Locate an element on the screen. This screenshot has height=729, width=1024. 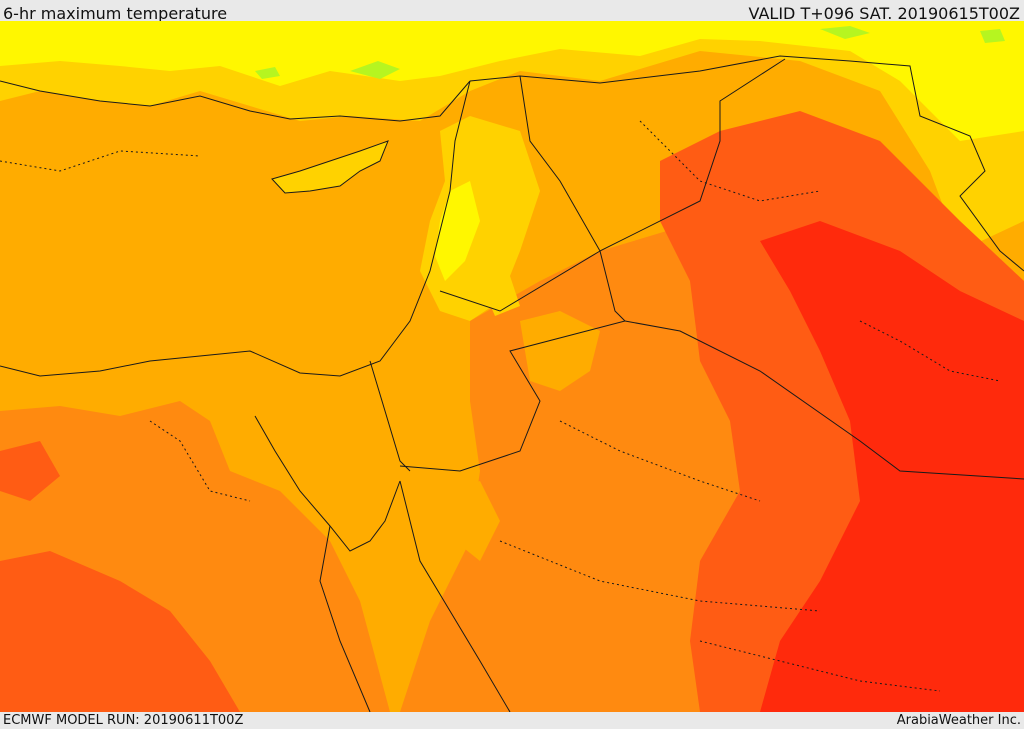
map-title: 6-hr maximum temperature is located at coordinates (115, 13).